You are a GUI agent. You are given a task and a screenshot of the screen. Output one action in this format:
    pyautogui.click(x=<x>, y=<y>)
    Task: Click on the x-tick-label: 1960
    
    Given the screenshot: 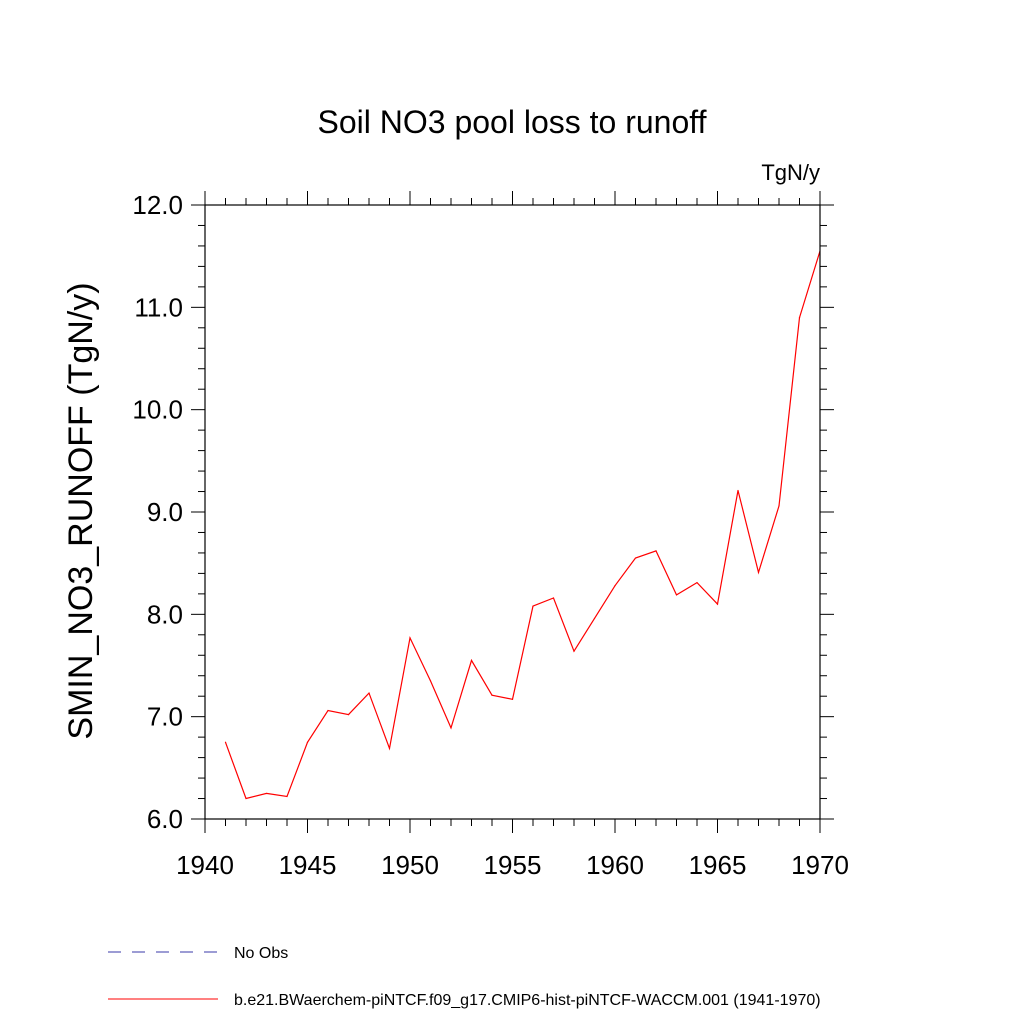 What is the action you would take?
    pyautogui.click(x=615, y=865)
    